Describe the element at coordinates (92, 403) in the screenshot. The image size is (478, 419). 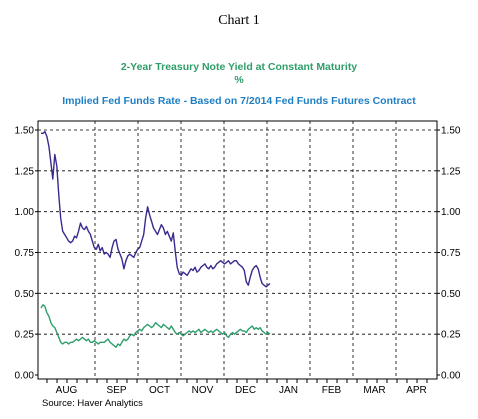
I see `source-note: Source: Haver Analytics` at that location.